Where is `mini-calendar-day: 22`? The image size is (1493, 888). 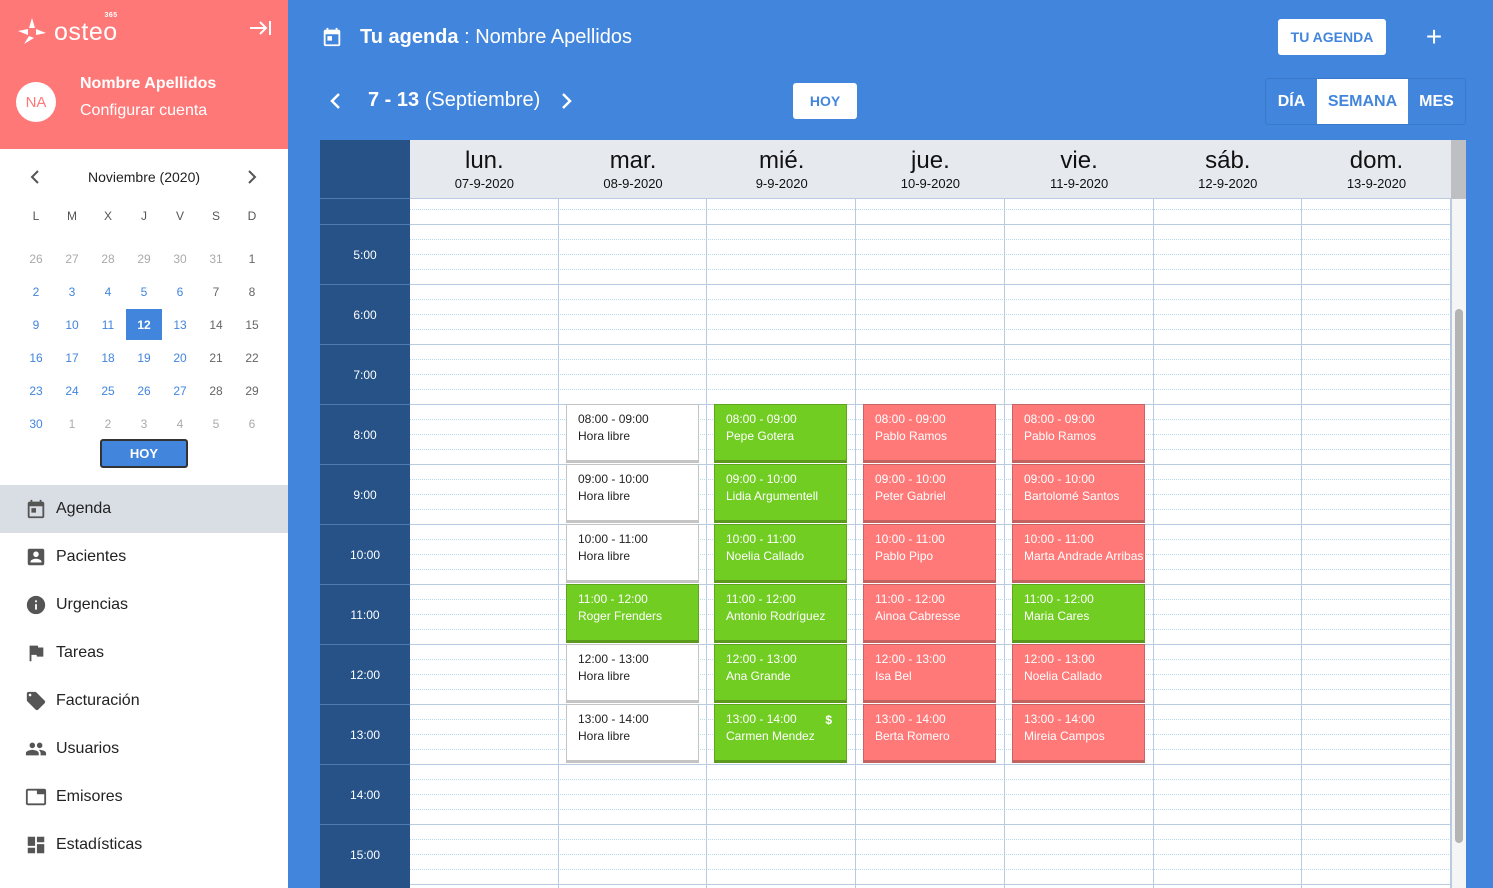 mini-calendar-day: 22 is located at coordinates (252, 357).